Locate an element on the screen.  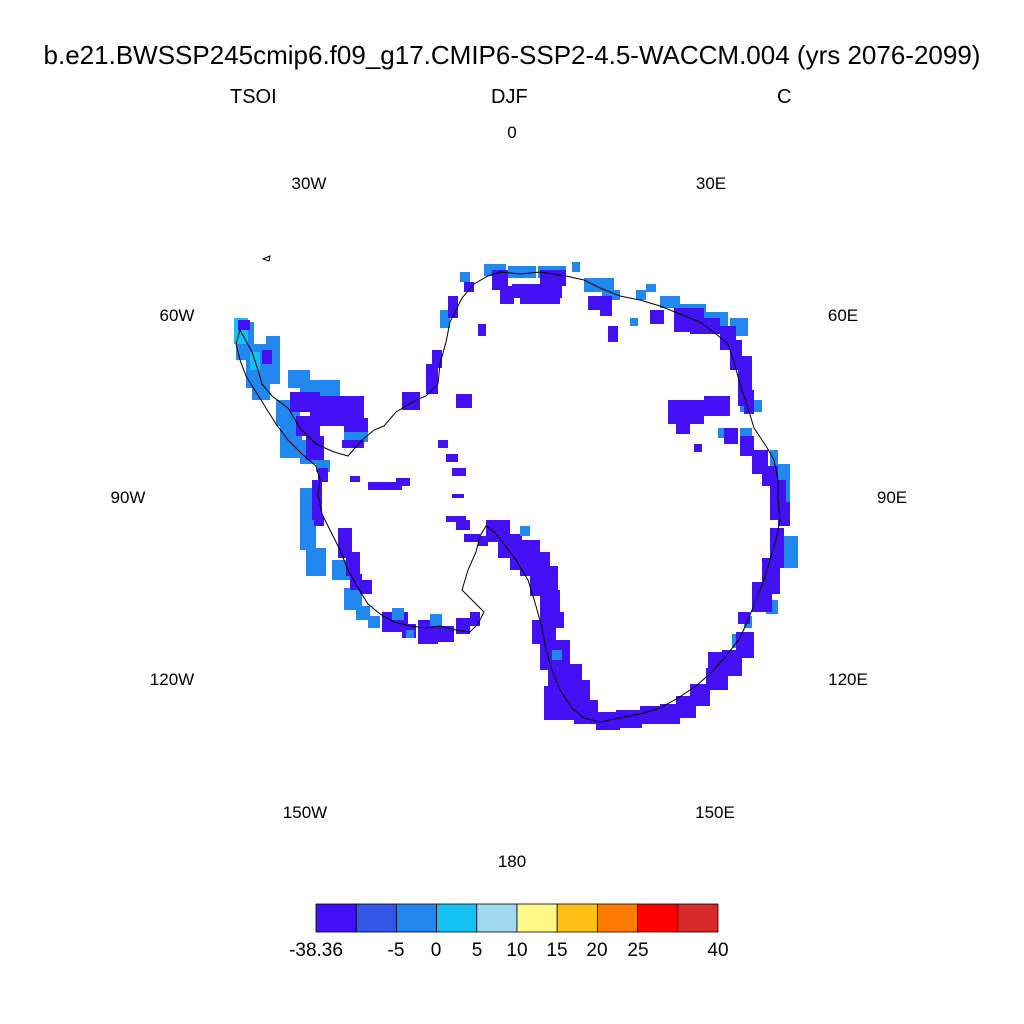
lon-label-150w: 150W is located at coordinates (305, 812).